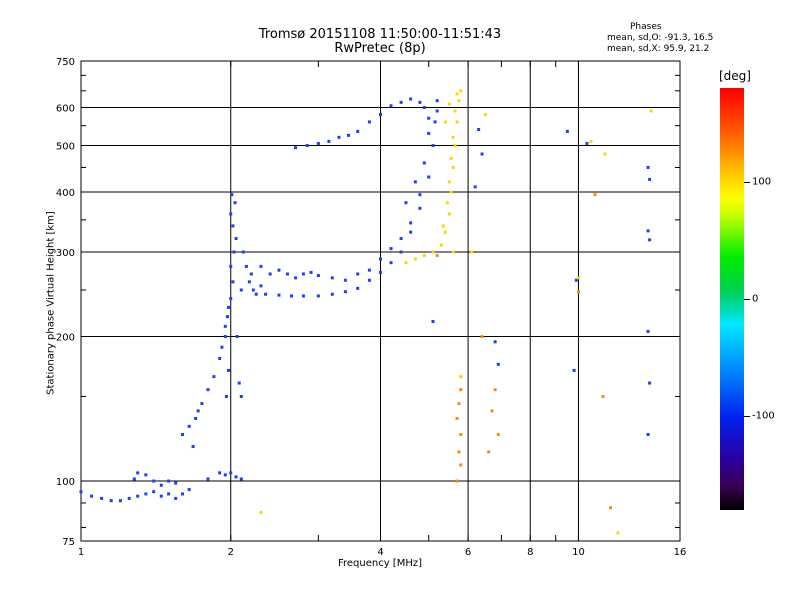 The image size is (800, 600). Describe the element at coordinates (380, 34) in the screenshot. I see `chart-title: Tromsø 20151108 11:50:00-11:51:43` at that location.